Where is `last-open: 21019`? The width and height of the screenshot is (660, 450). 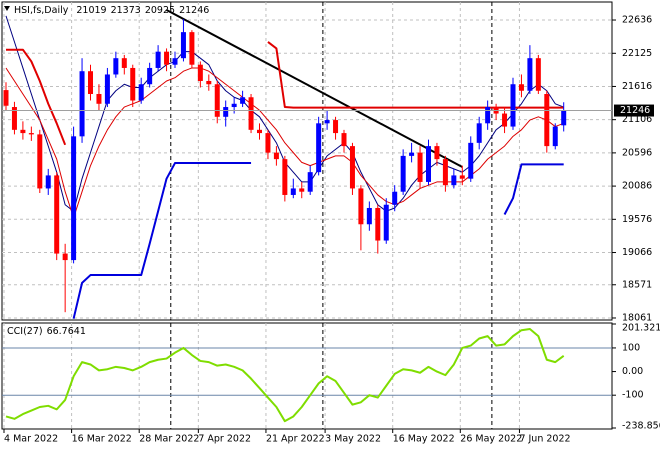 last-open: 21019 is located at coordinates (91, 10).